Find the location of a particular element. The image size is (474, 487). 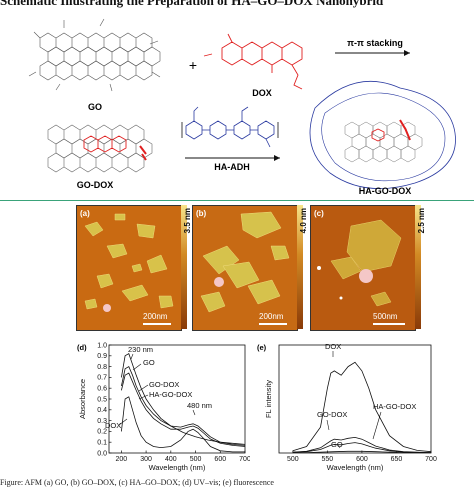

afm-panel-c: (c) 500nm is located at coordinates (363, 268).